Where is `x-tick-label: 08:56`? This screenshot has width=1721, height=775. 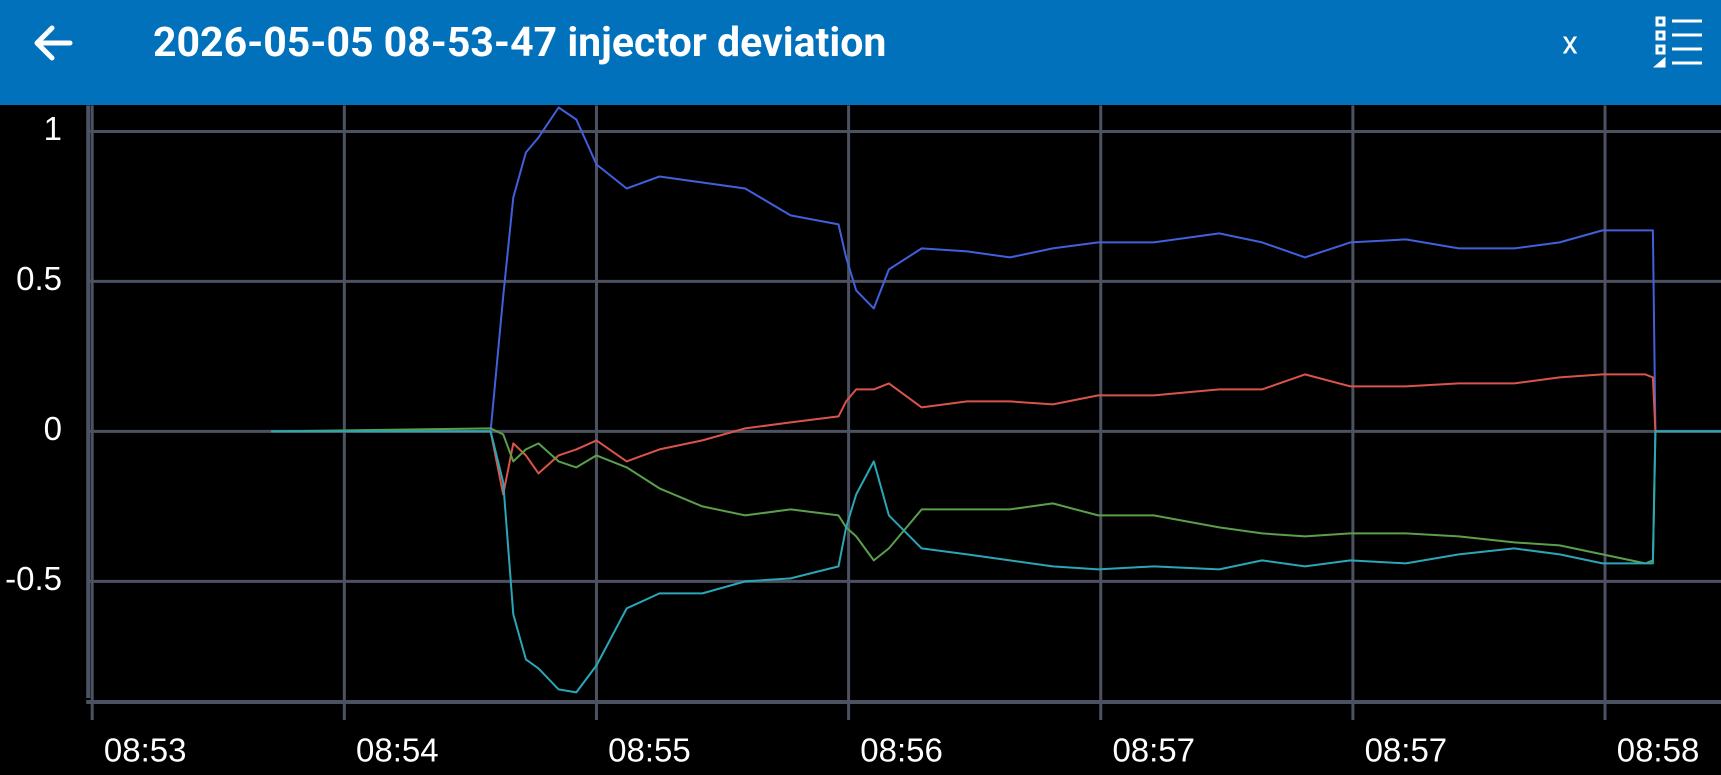 x-tick-label: 08:56 is located at coordinates (901, 750).